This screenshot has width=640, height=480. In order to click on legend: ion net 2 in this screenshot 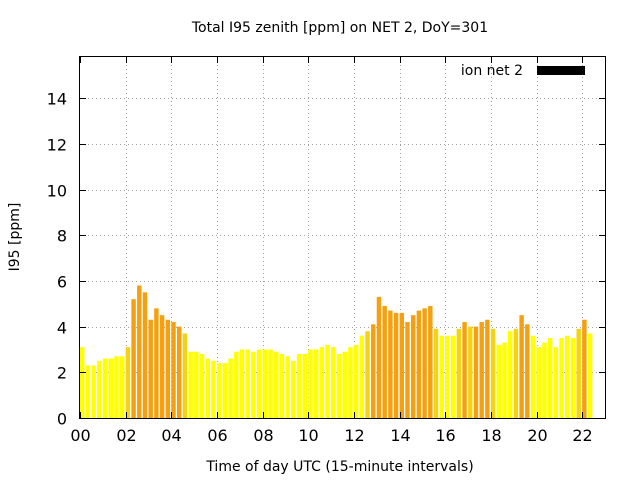, I will do `click(523, 71)`.